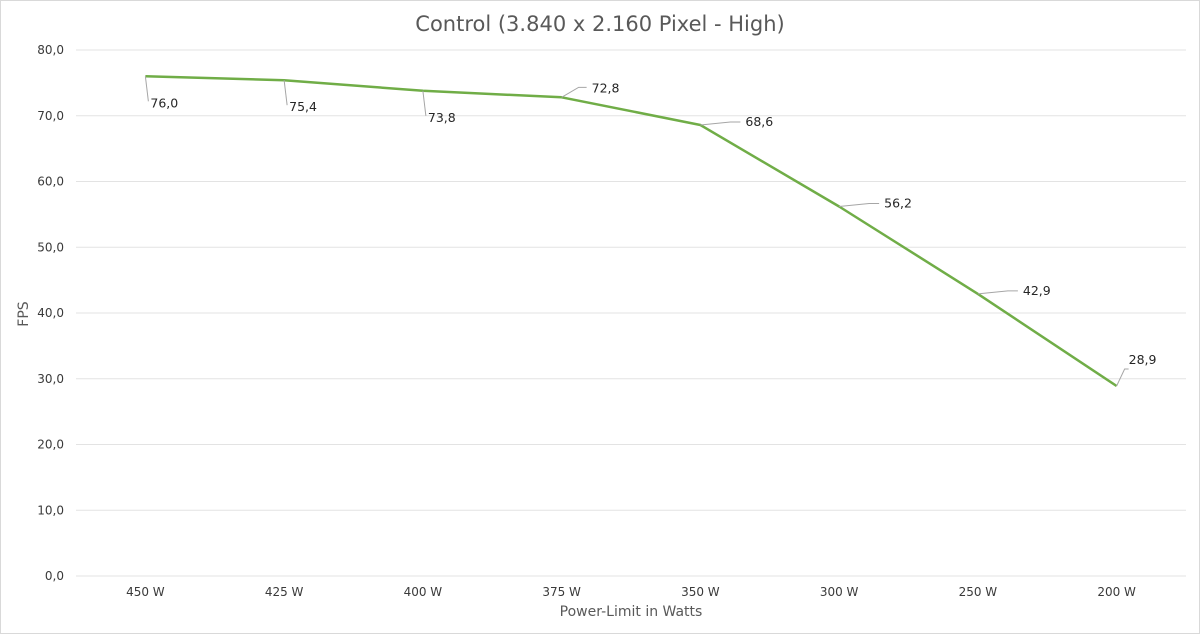 This screenshot has width=1200, height=637. I want to click on y-tick-label: 80,0, so click(50, 50).